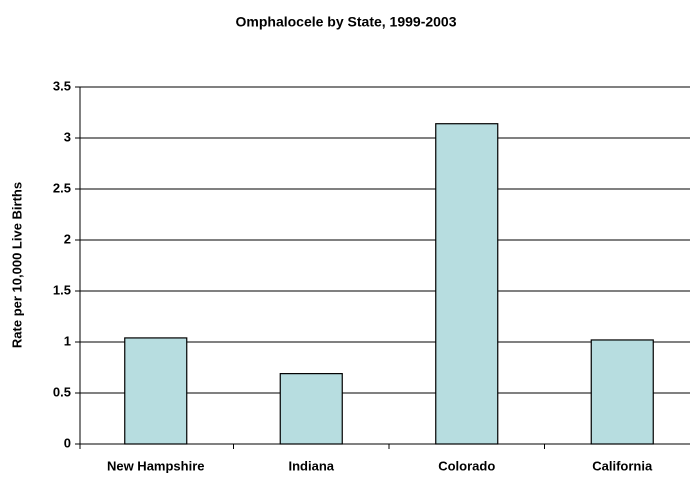 The width and height of the screenshot is (692, 485). Describe the element at coordinates (67, 340) in the screenshot. I see `y-tick-label: 1` at that location.